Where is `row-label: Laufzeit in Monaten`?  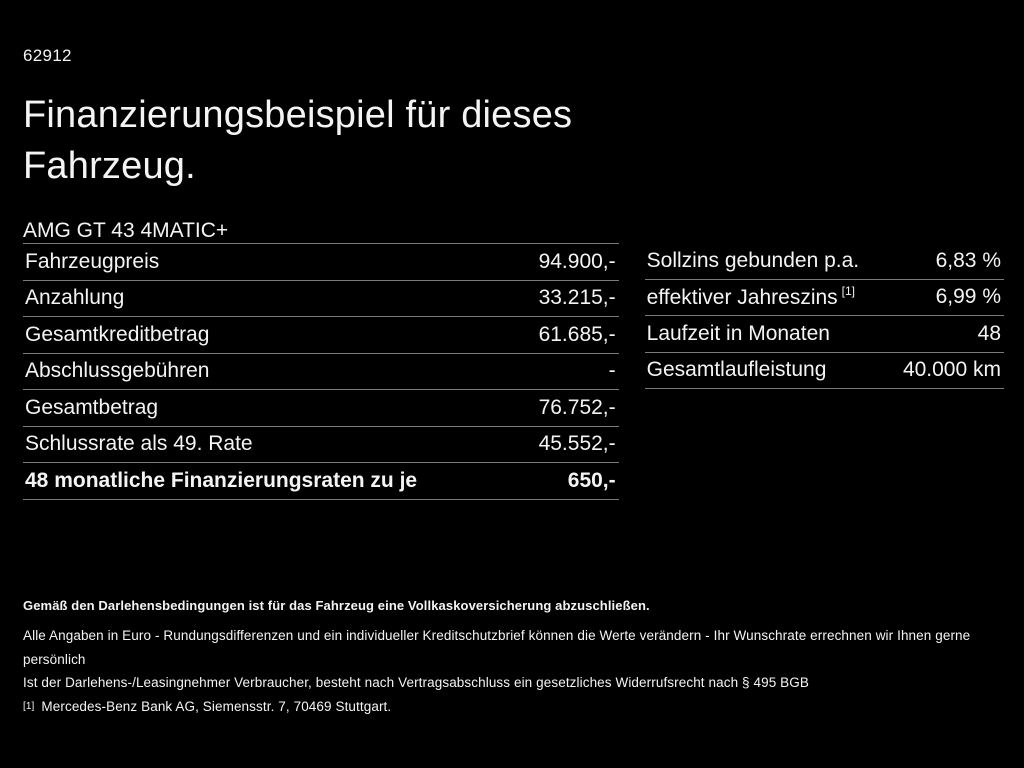 row-label: Laufzeit in Monaten is located at coordinates (738, 333).